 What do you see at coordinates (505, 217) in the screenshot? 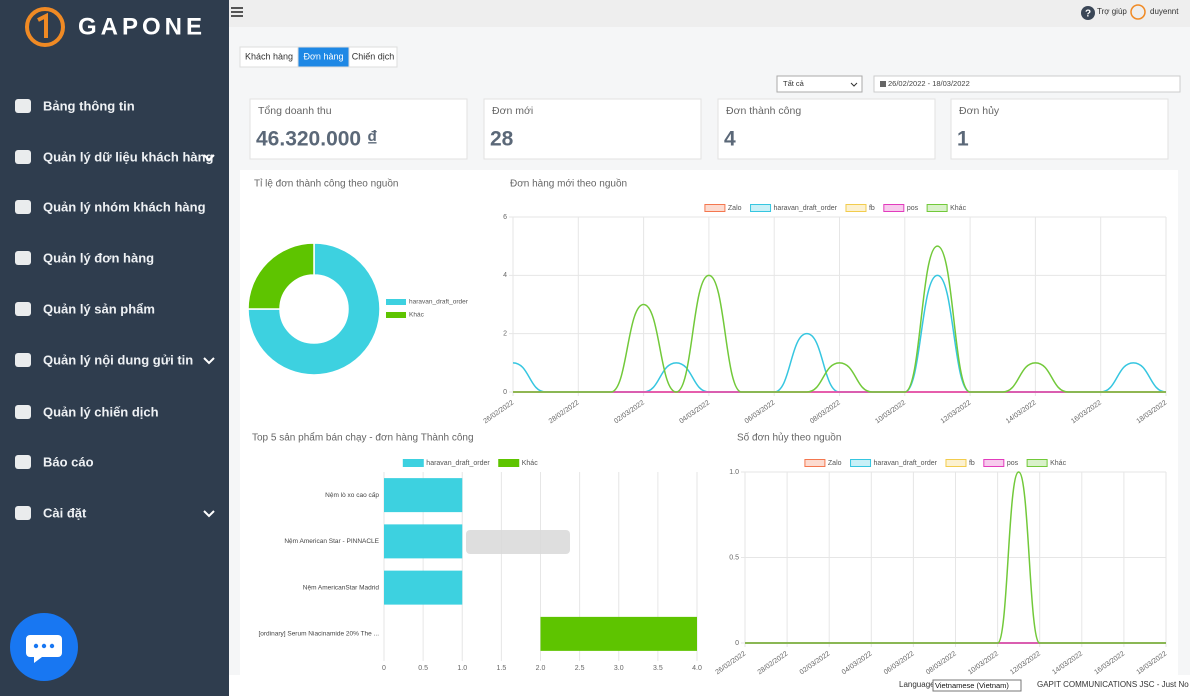
I see `y-tick-label: 6` at bounding box center [505, 217].